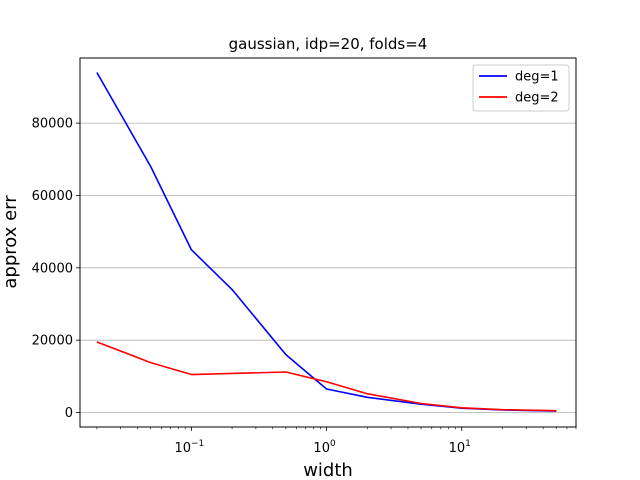 The width and height of the screenshot is (640, 480). Describe the element at coordinates (69, 413) in the screenshot. I see `y-tick-label: 0` at that location.